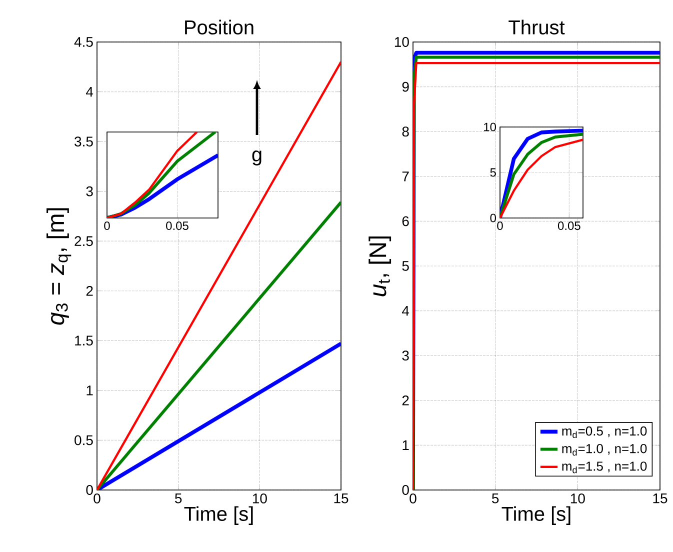 The width and height of the screenshot is (673, 552). Describe the element at coordinates (178, 499) in the screenshot. I see `x-tick-label: 5` at that location.